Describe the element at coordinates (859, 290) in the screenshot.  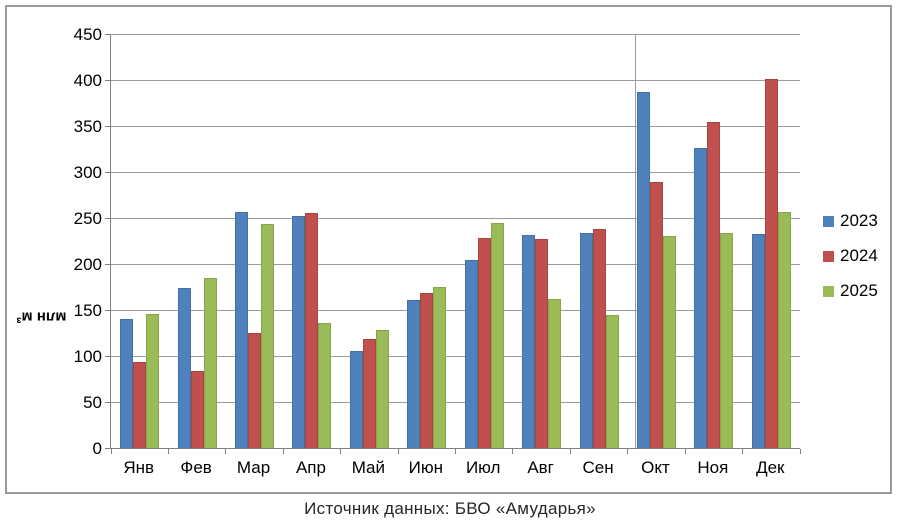
I see `legend-label: 2025` at that location.